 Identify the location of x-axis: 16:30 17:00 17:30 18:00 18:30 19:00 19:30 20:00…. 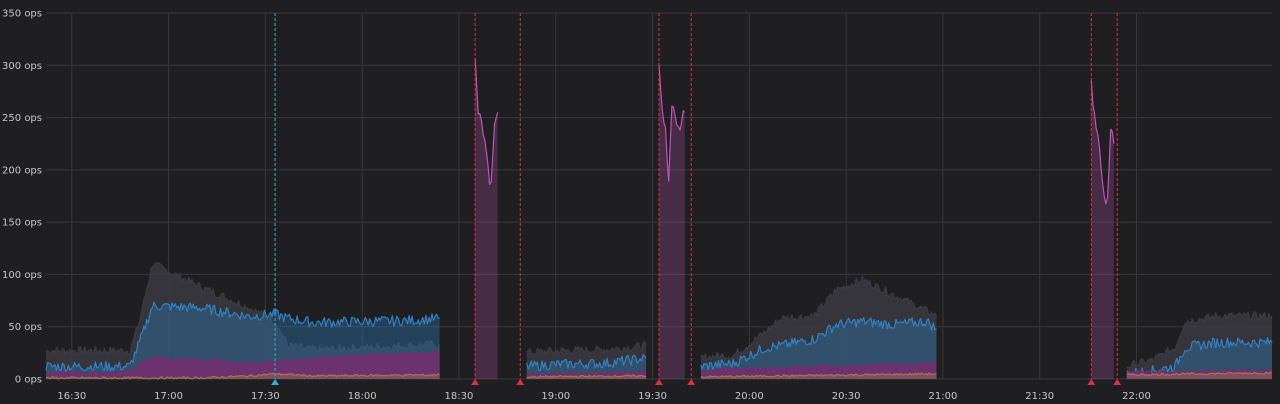
(604, 396).